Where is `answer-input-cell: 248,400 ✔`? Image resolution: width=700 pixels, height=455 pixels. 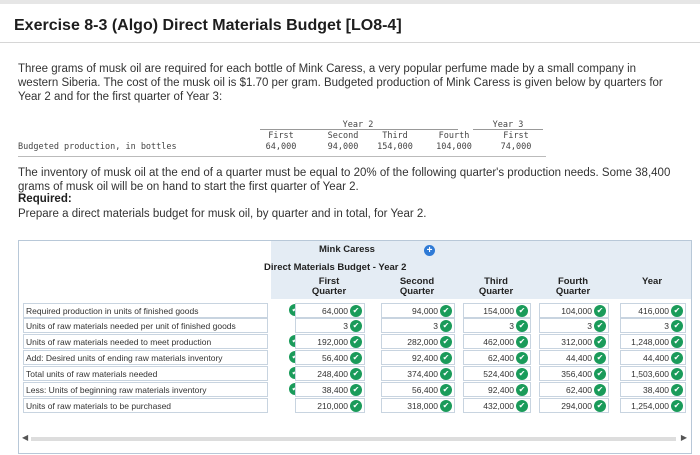
answer-input-cell: 248,400 ✔ is located at coordinates (330, 373).